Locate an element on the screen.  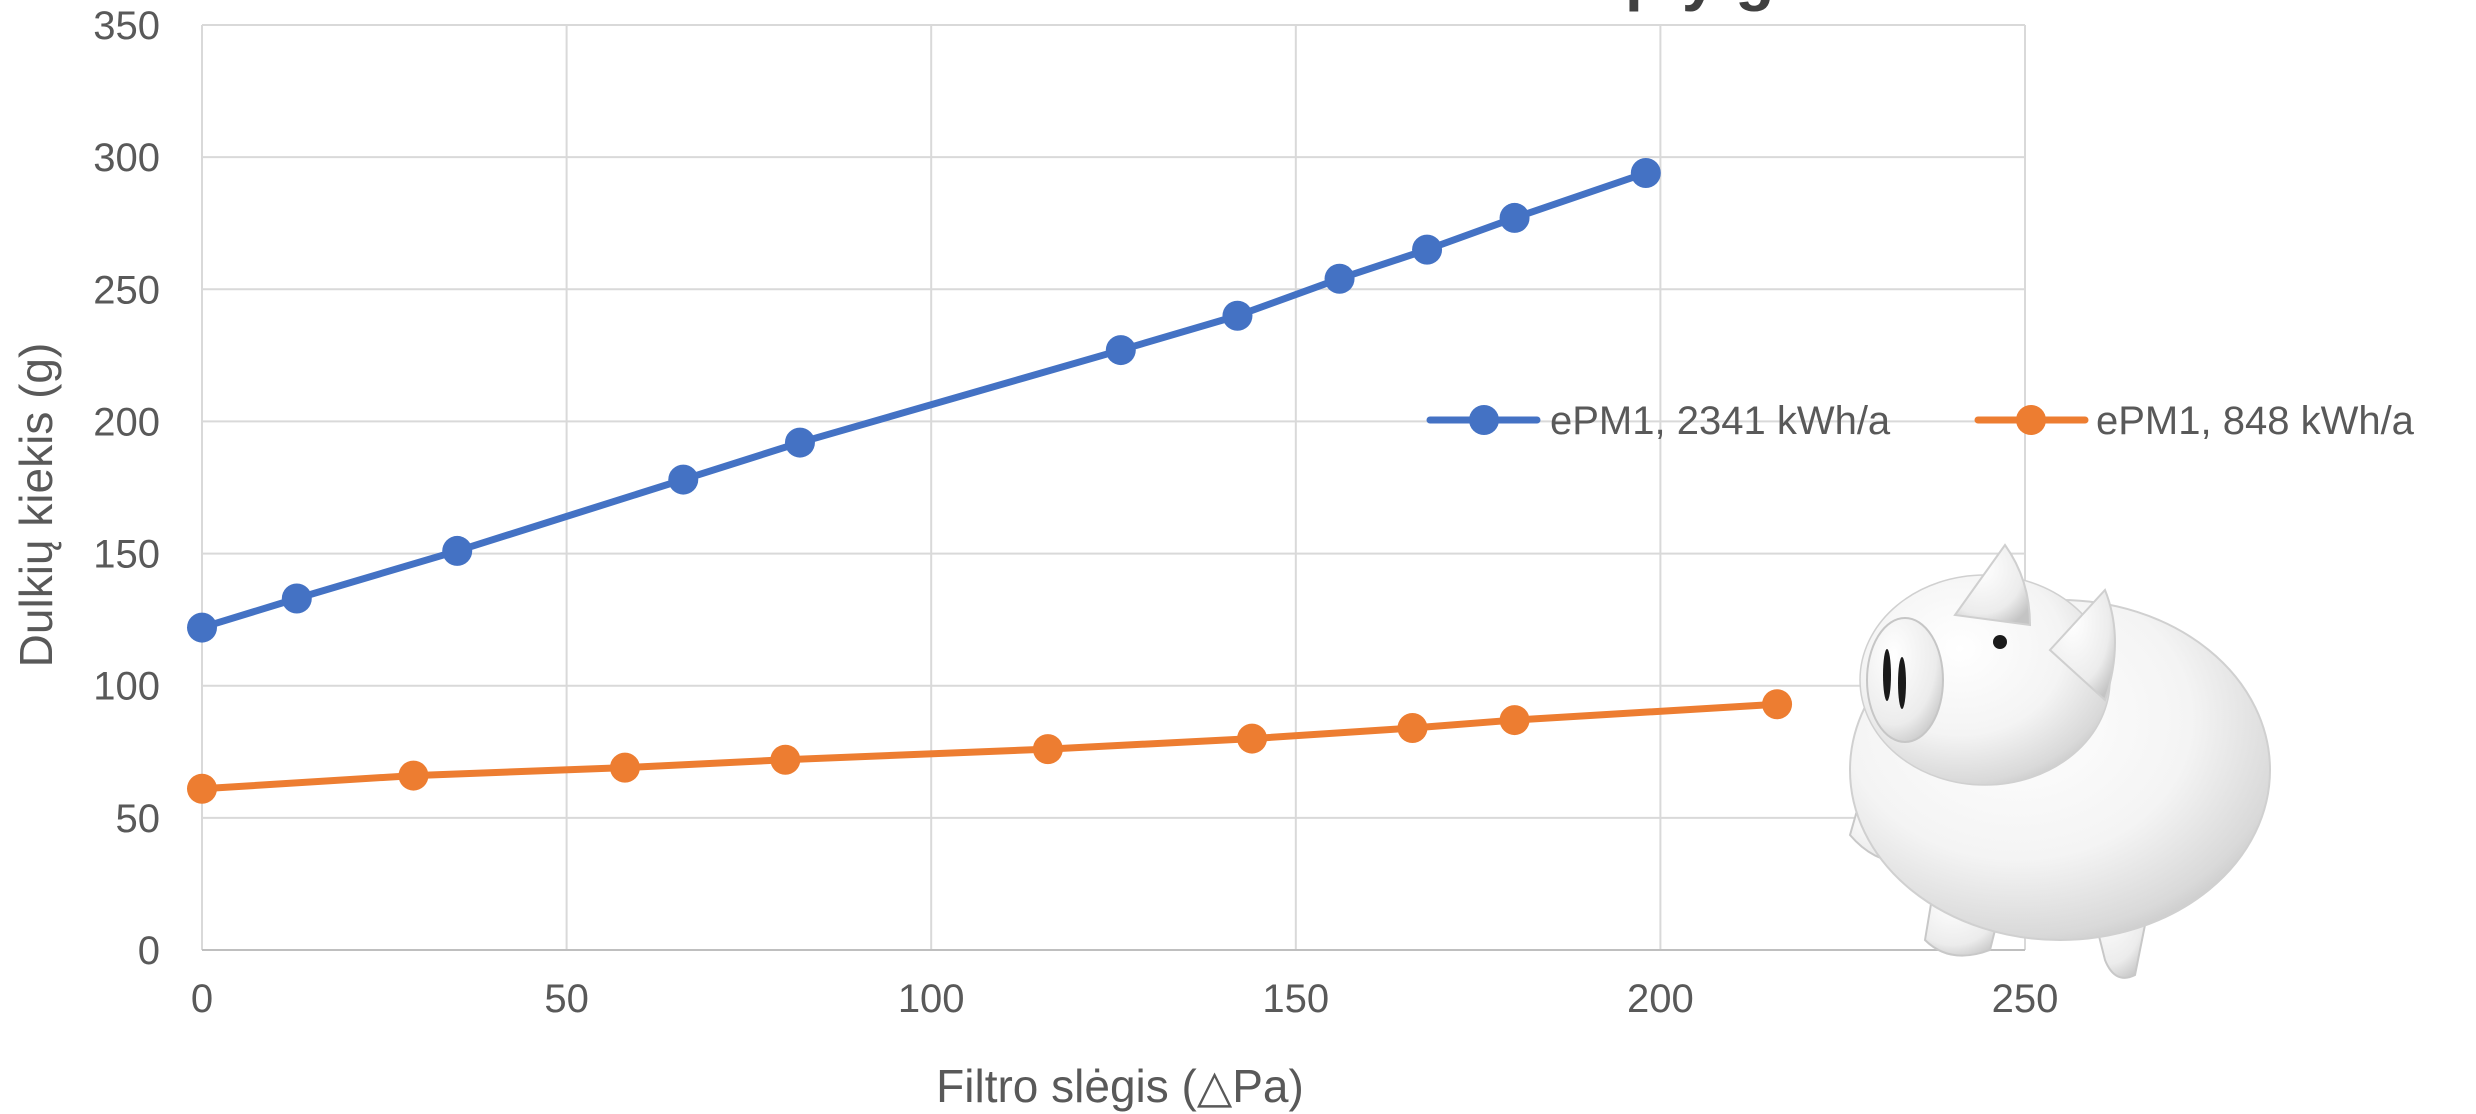
y-tick-label: 100 is located at coordinates (126, 687).